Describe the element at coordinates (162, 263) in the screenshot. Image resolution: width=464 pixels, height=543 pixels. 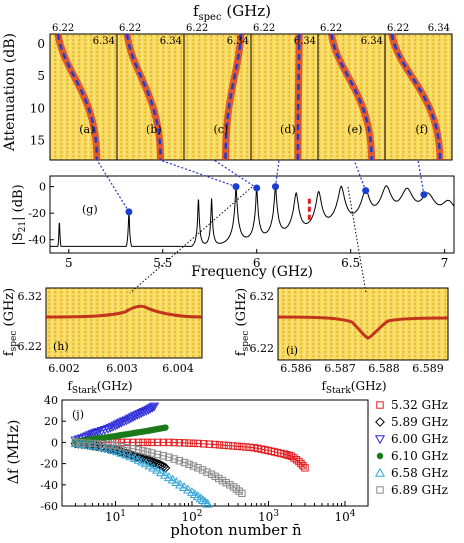
I see `g-xtick-label: 5.5` at that location.